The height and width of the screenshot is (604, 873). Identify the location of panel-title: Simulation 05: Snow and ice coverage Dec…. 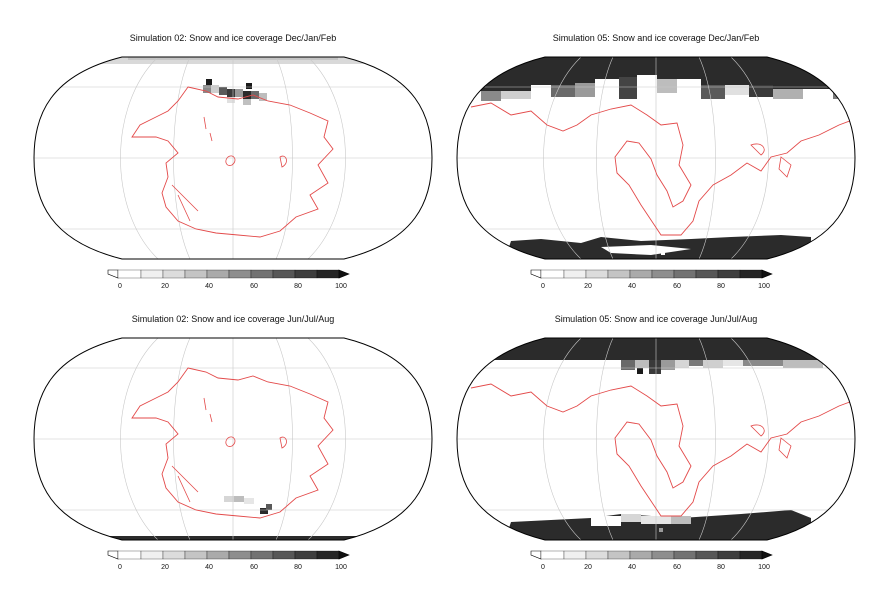
(656, 38).